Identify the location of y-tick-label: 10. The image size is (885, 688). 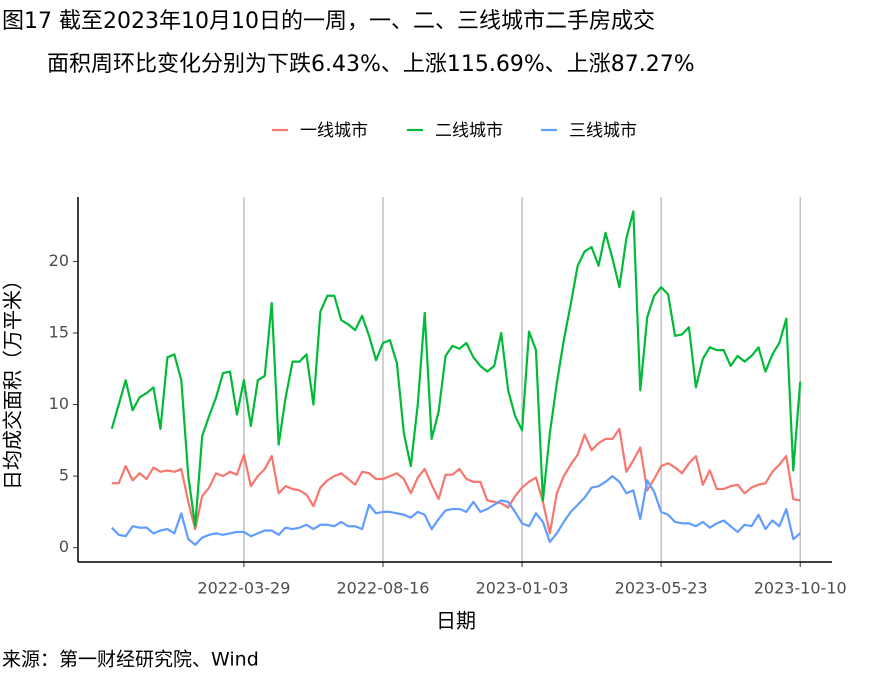
(59, 403).